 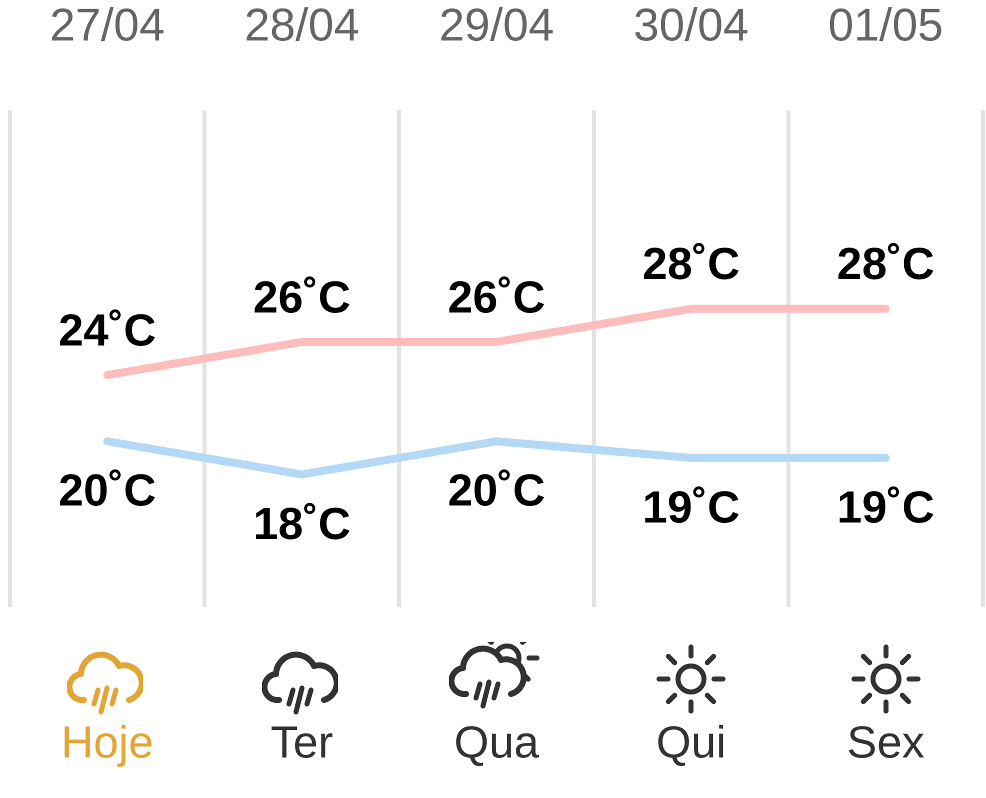 I want to click on text: 27/04, so click(x=107, y=25).